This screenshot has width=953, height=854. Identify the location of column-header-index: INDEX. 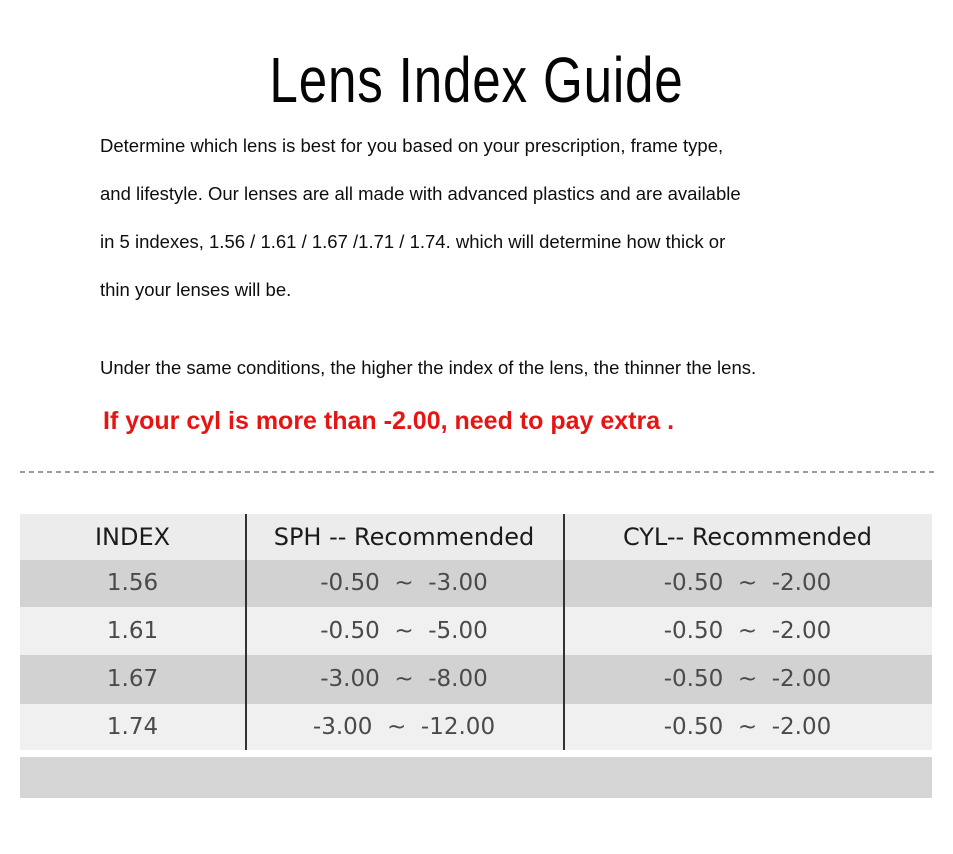
(132, 537).